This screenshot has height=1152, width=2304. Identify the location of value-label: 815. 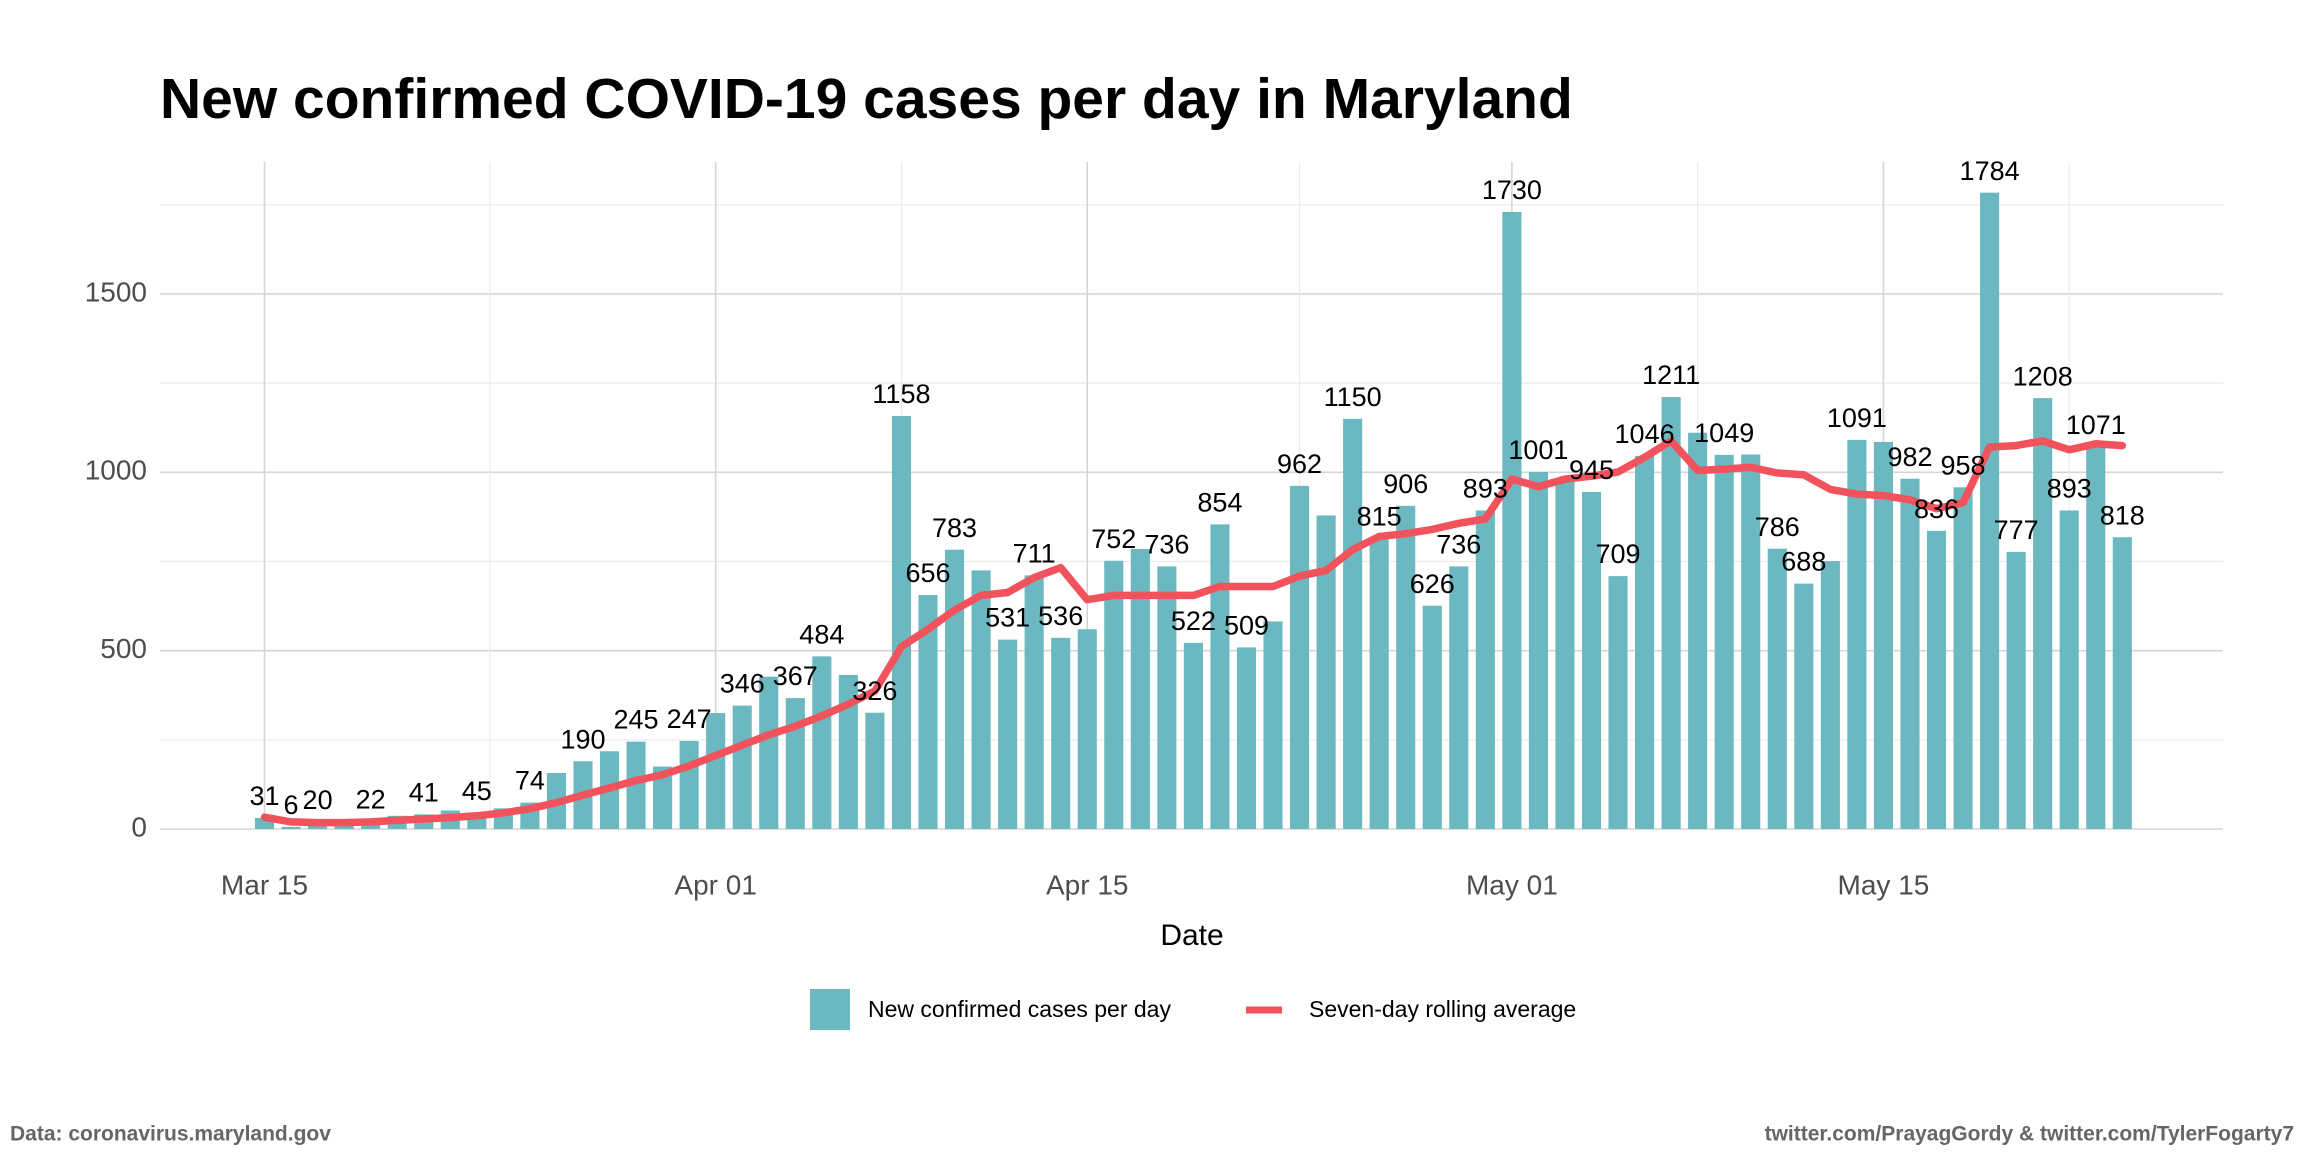
(1379, 516).